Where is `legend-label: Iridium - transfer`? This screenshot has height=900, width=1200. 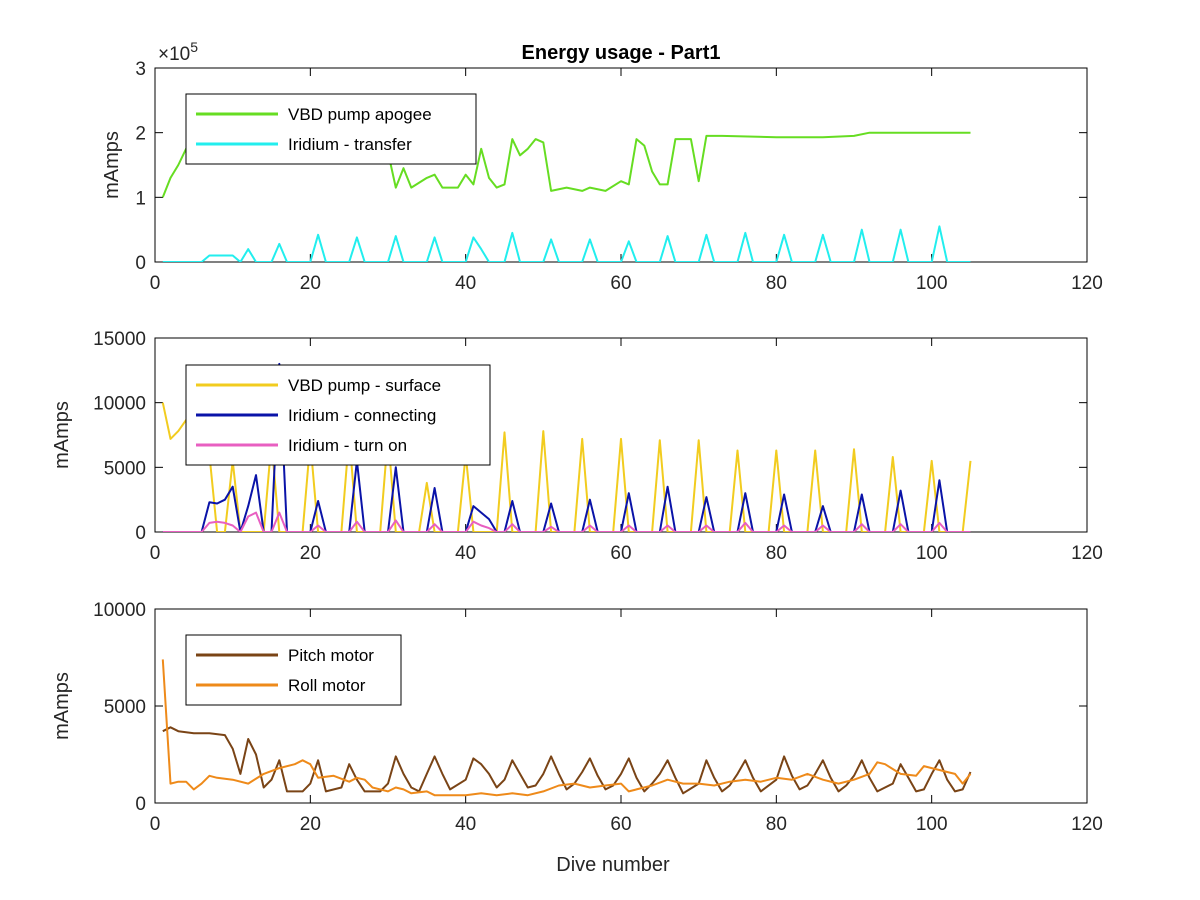 legend-label: Iridium - transfer is located at coordinates (350, 144).